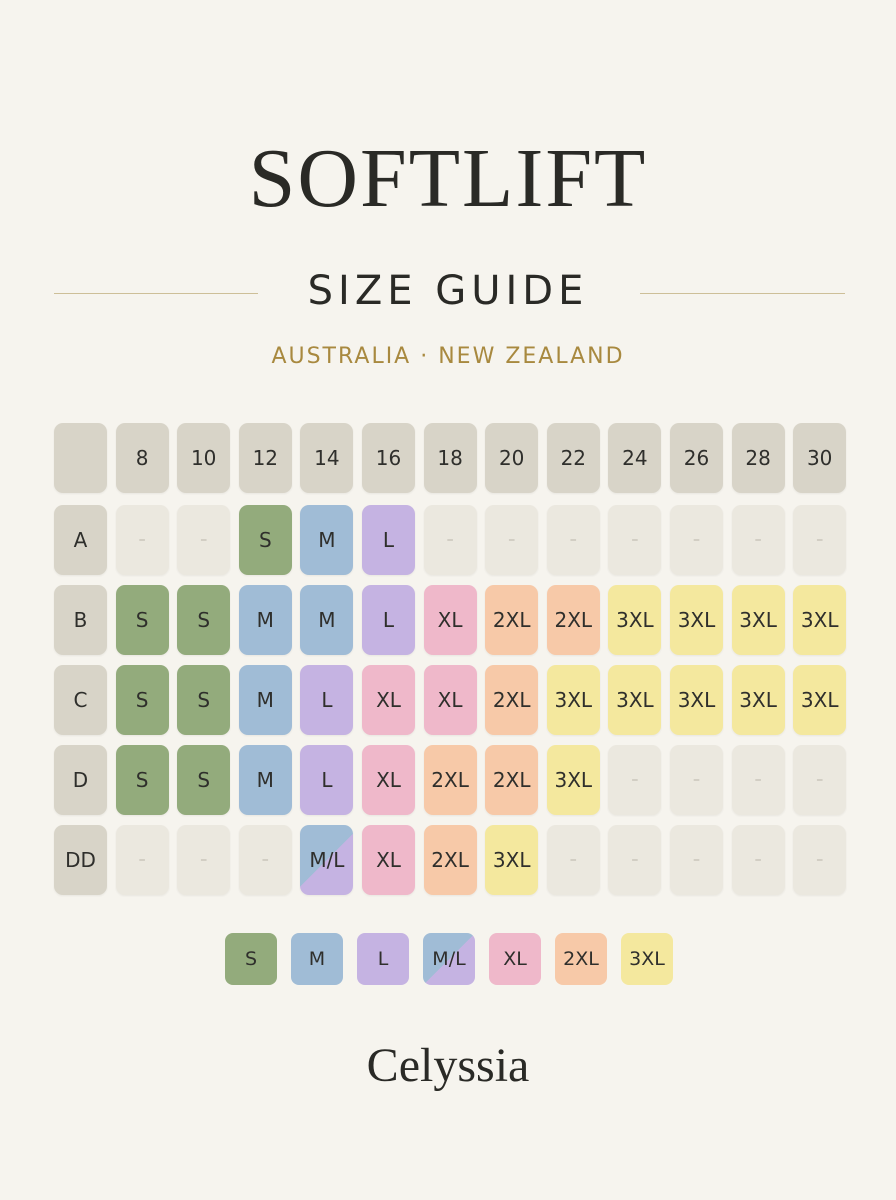 The width and height of the screenshot is (896, 1200). Describe the element at coordinates (758, 458) in the screenshot. I see `column-header: 28` at that location.